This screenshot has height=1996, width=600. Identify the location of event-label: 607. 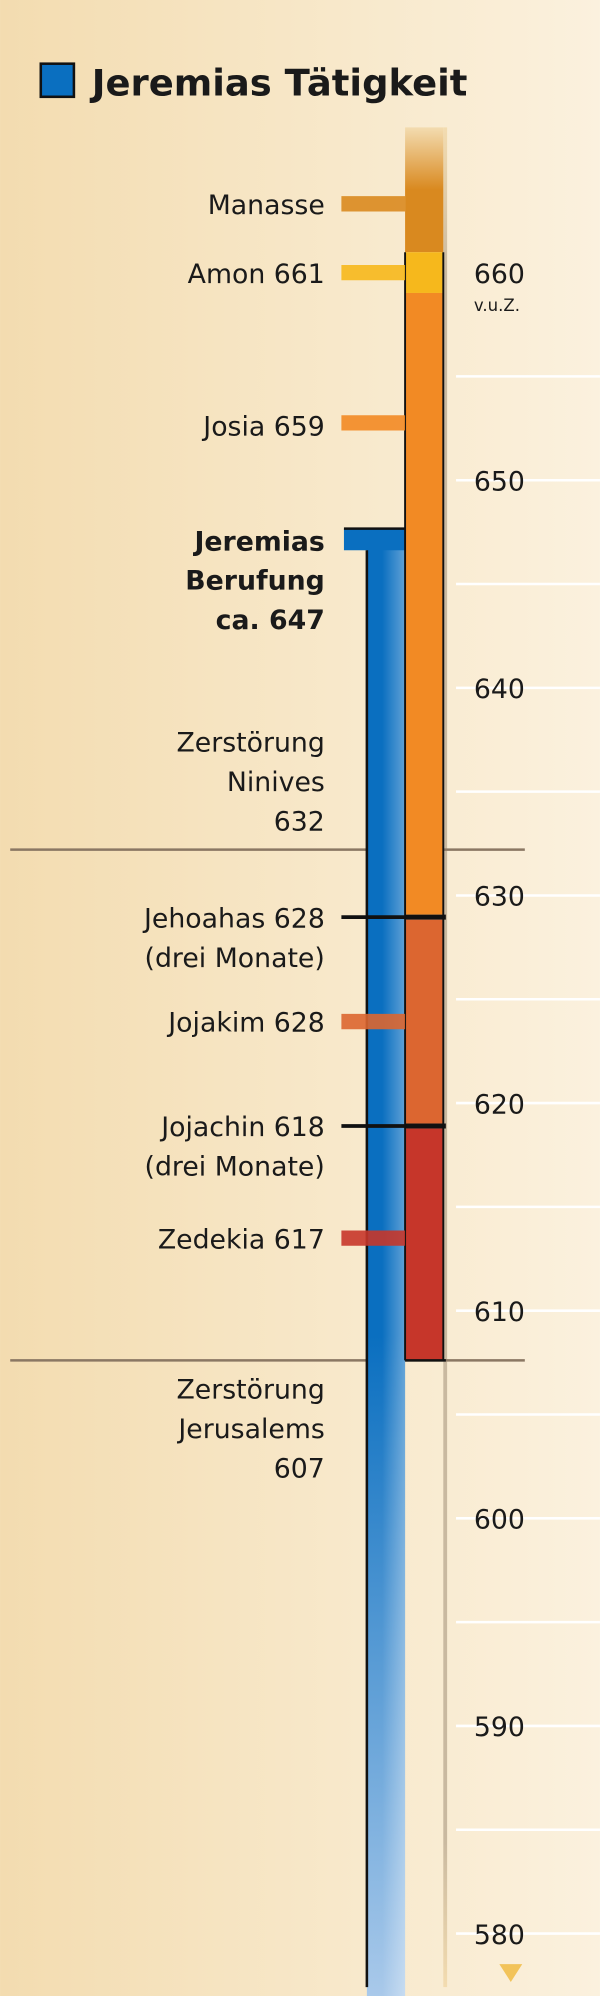
(299, 1469).